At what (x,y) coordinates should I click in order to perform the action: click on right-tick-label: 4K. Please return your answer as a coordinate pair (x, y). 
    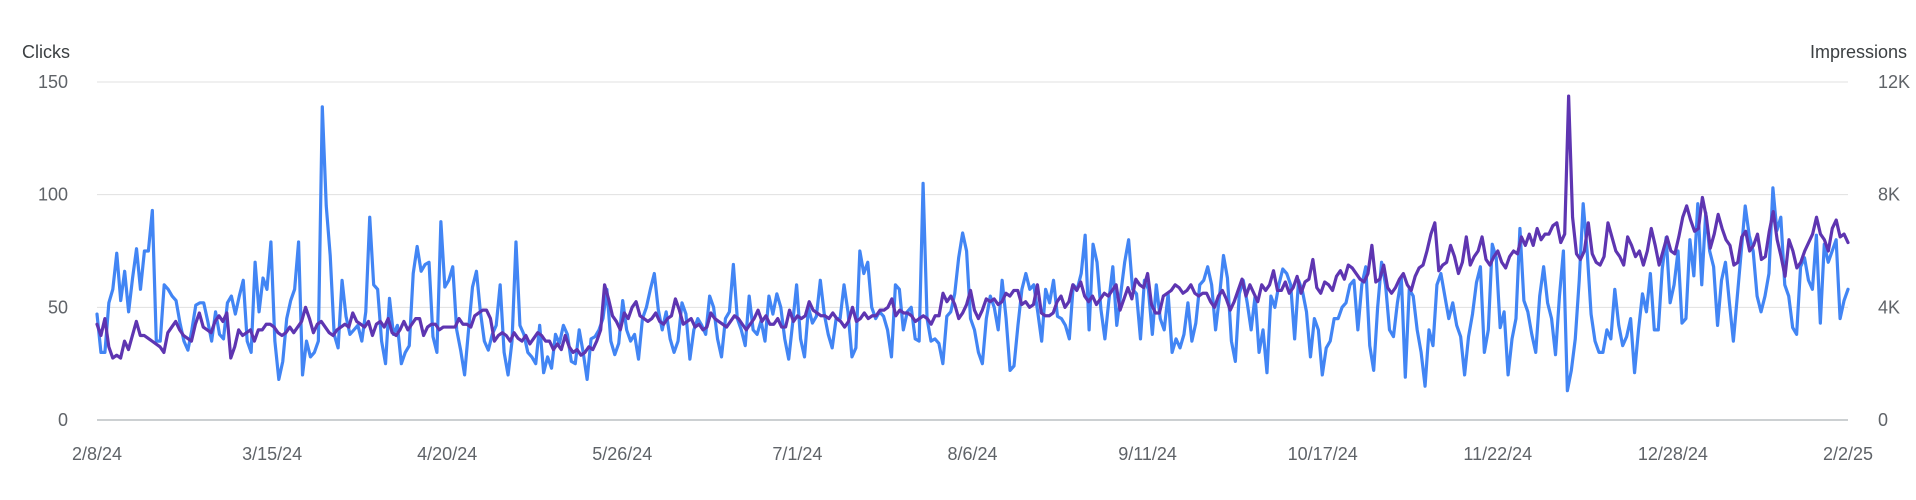
    Looking at the image, I should click on (1889, 307).